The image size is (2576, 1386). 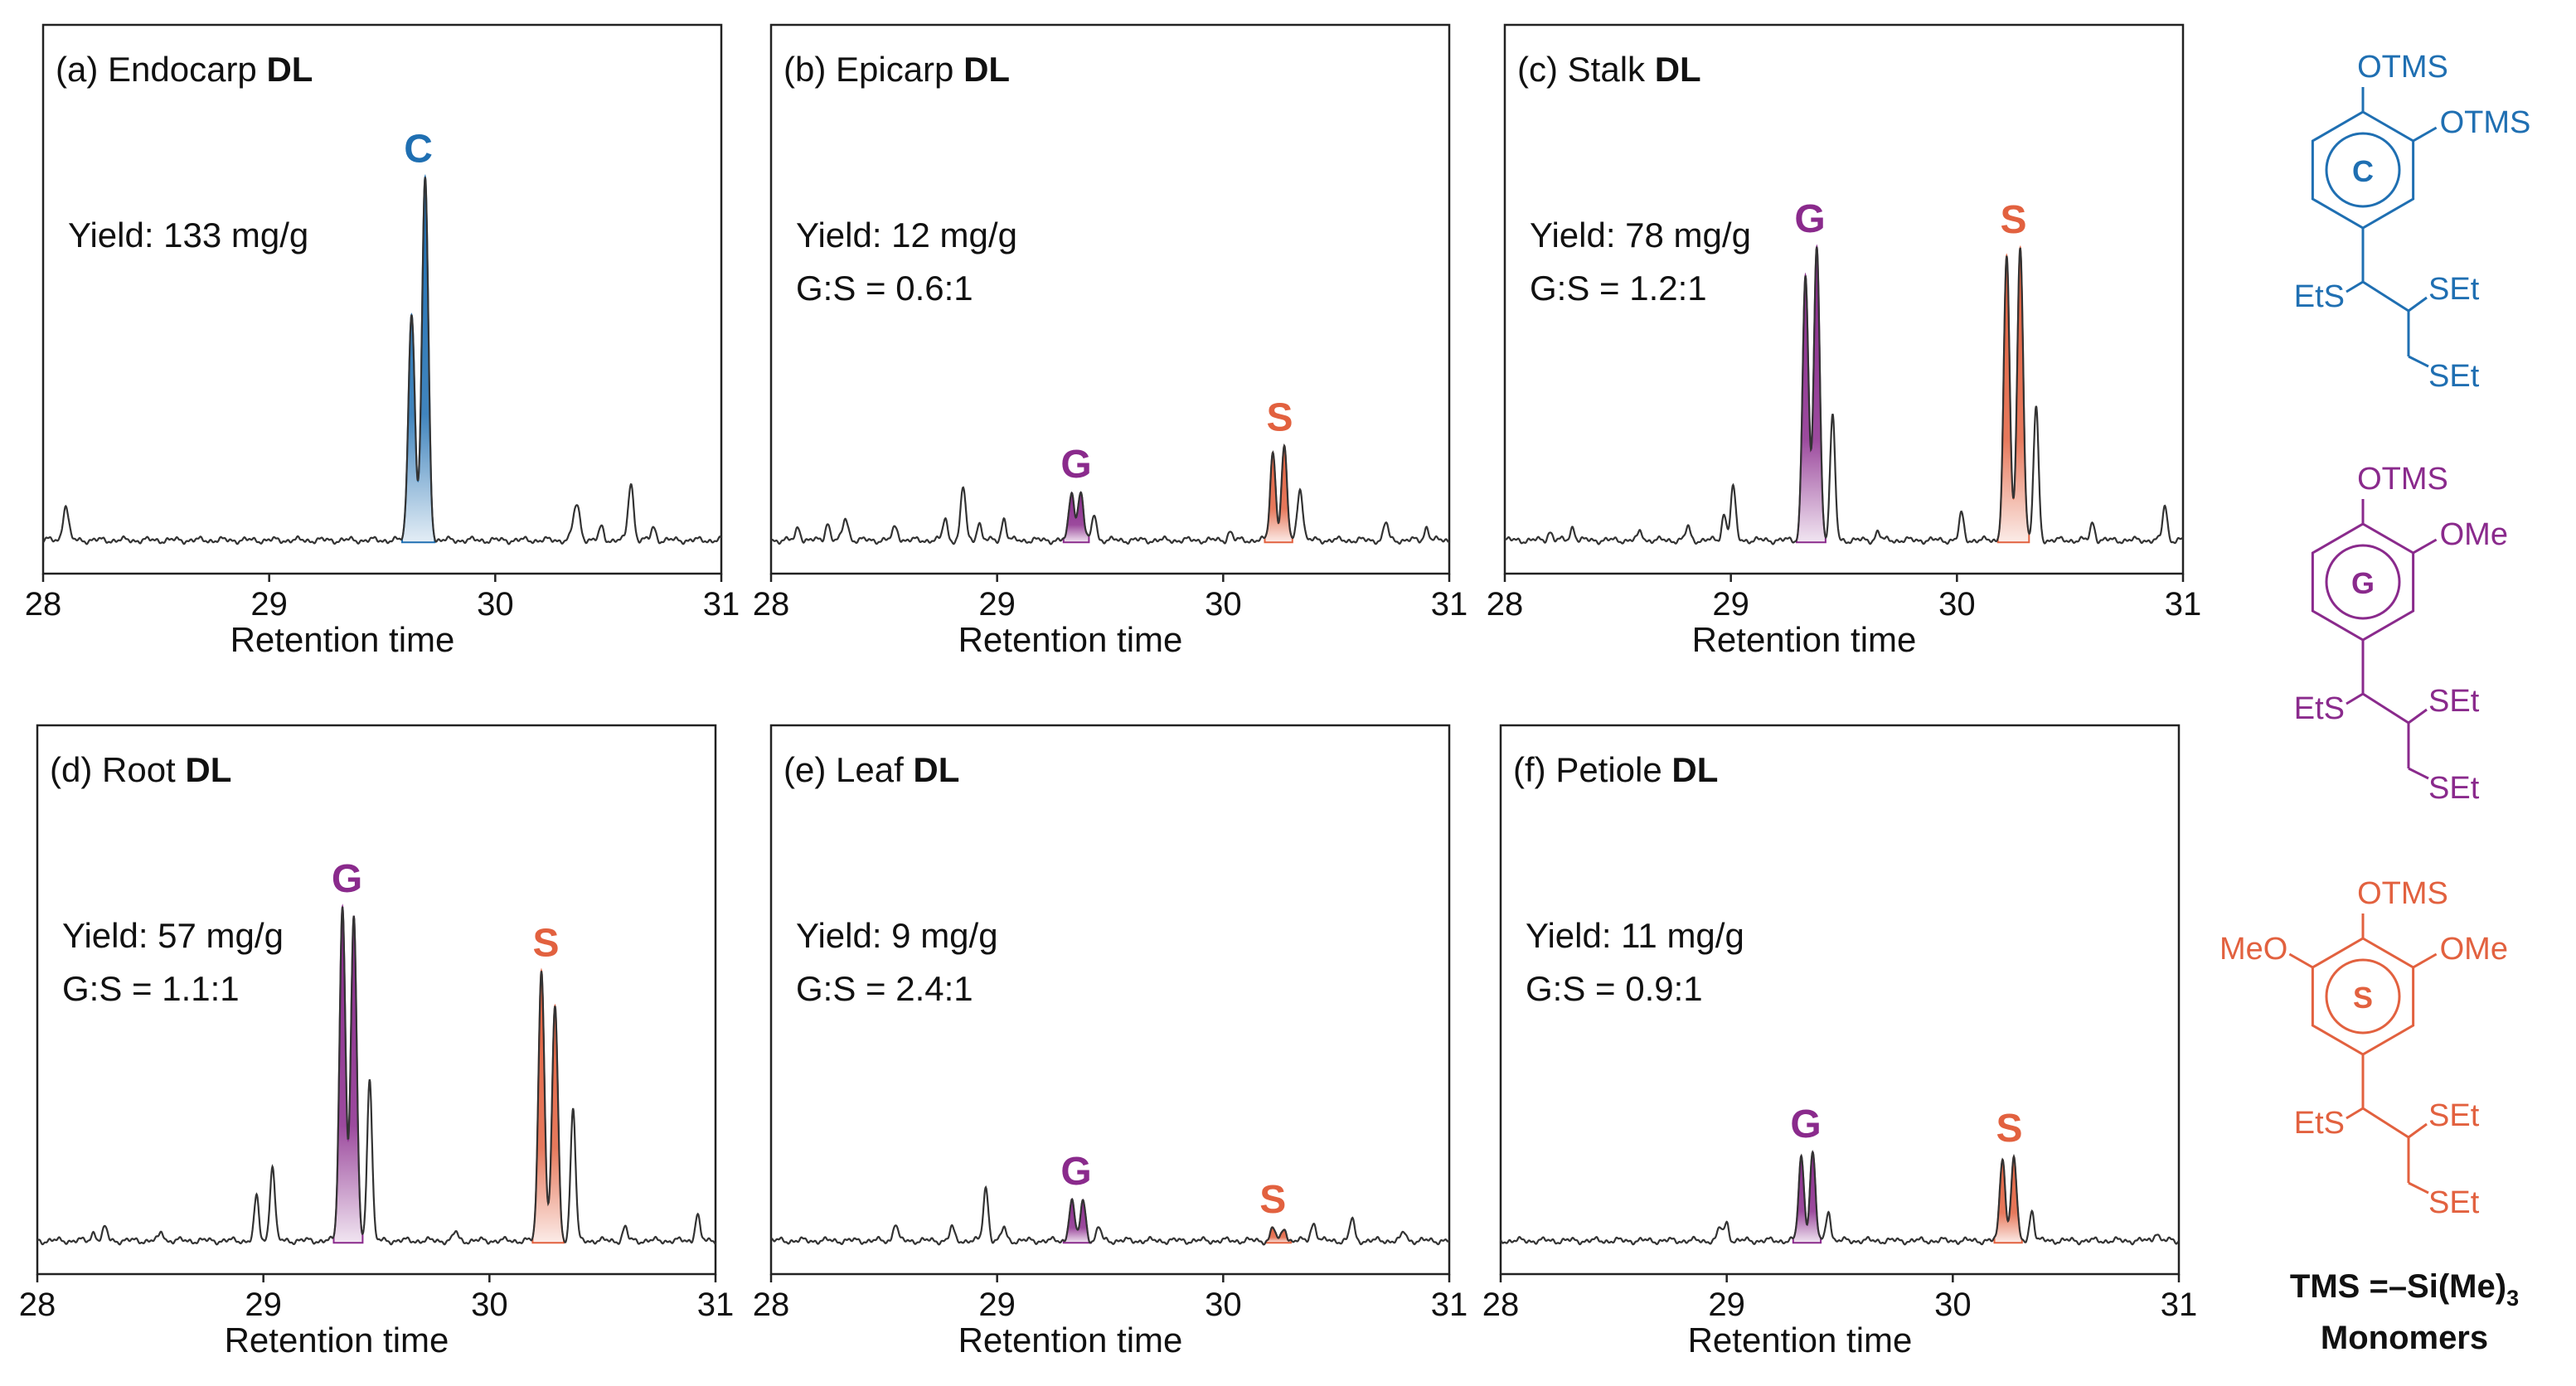 I want to click on panel-title: (b) Epicarp DL, so click(x=896, y=69).